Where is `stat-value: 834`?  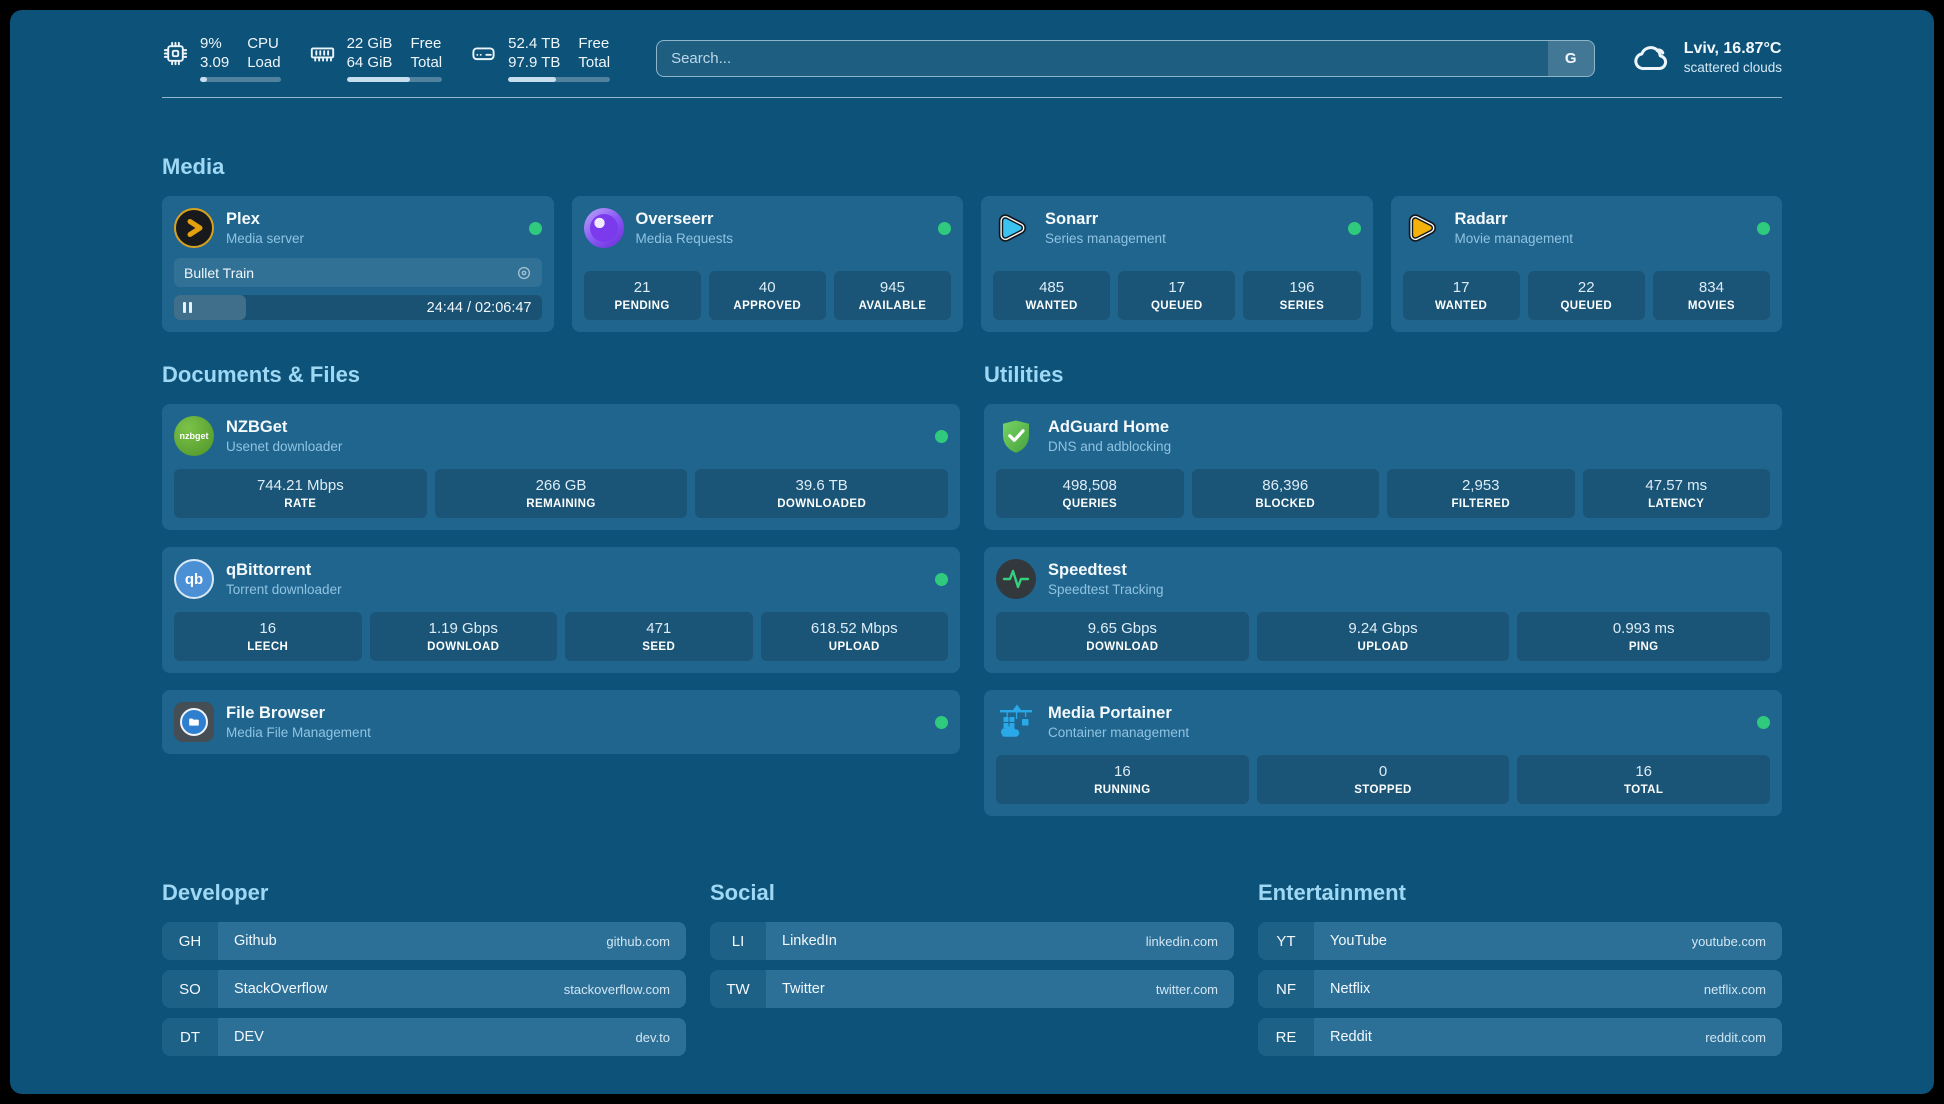 stat-value: 834 is located at coordinates (1711, 287).